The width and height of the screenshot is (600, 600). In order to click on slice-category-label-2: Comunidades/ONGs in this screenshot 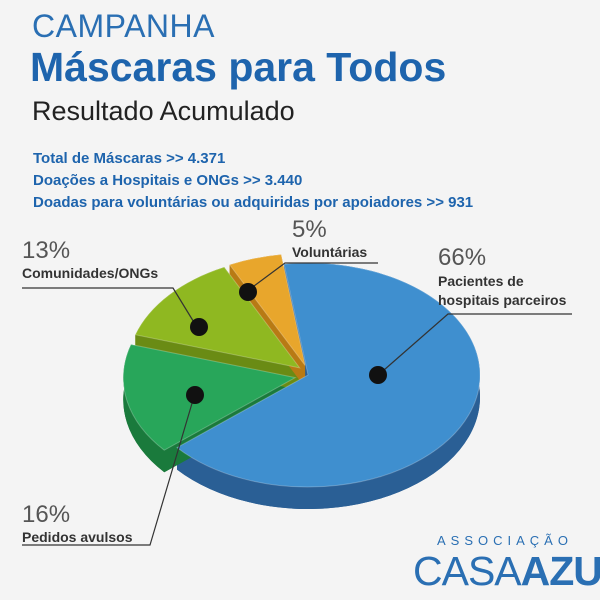, I will do `click(90, 273)`.